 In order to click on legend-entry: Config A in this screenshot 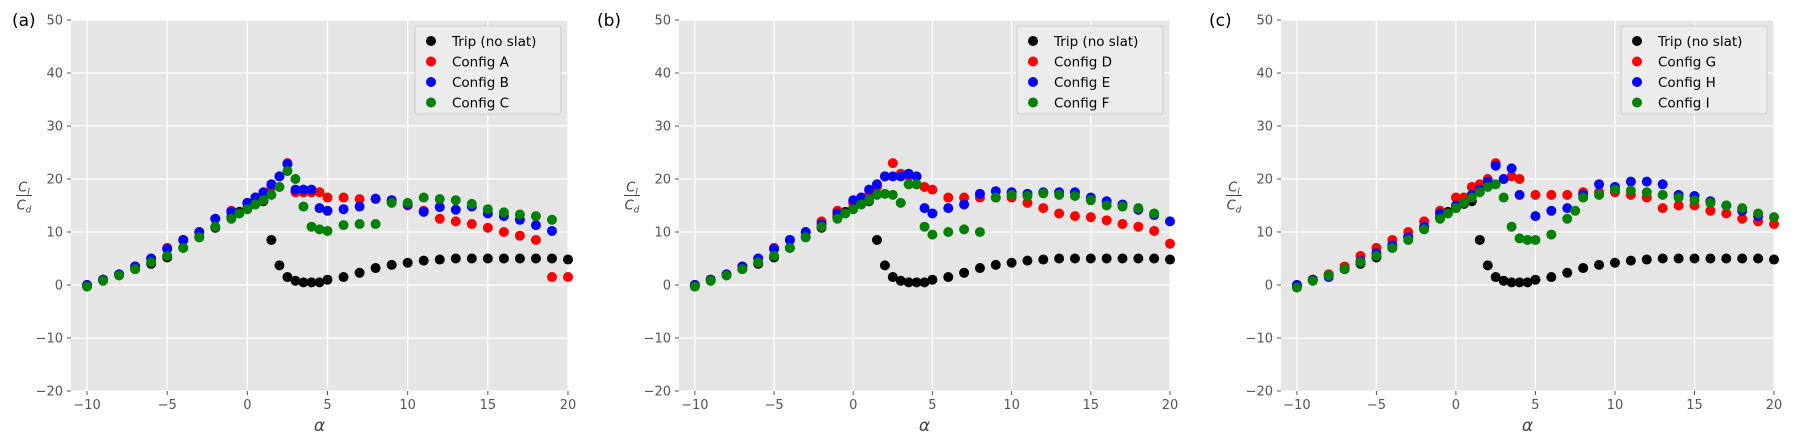, I will do `click(481, 63)`.